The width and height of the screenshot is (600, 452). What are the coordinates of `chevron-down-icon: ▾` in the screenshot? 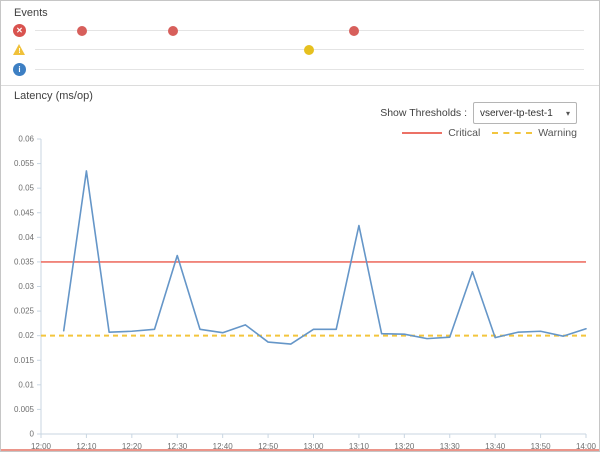 It's located at (567, 113).